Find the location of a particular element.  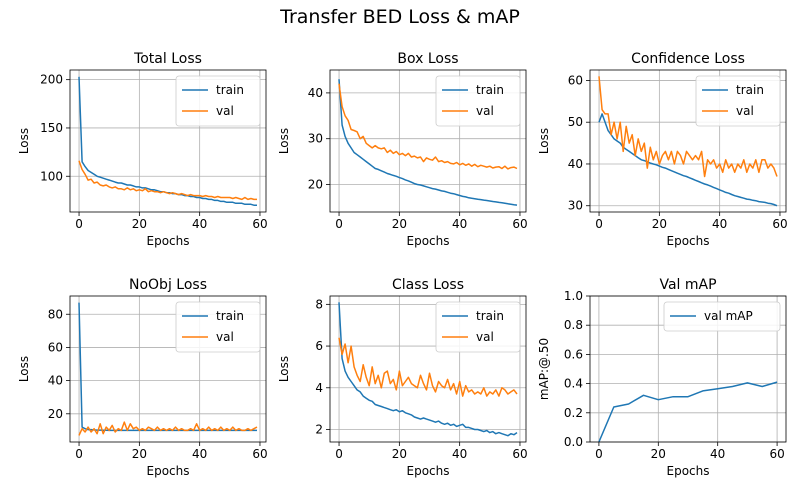

y-tick-label: 0.6 is located at coordinates (573, 354).